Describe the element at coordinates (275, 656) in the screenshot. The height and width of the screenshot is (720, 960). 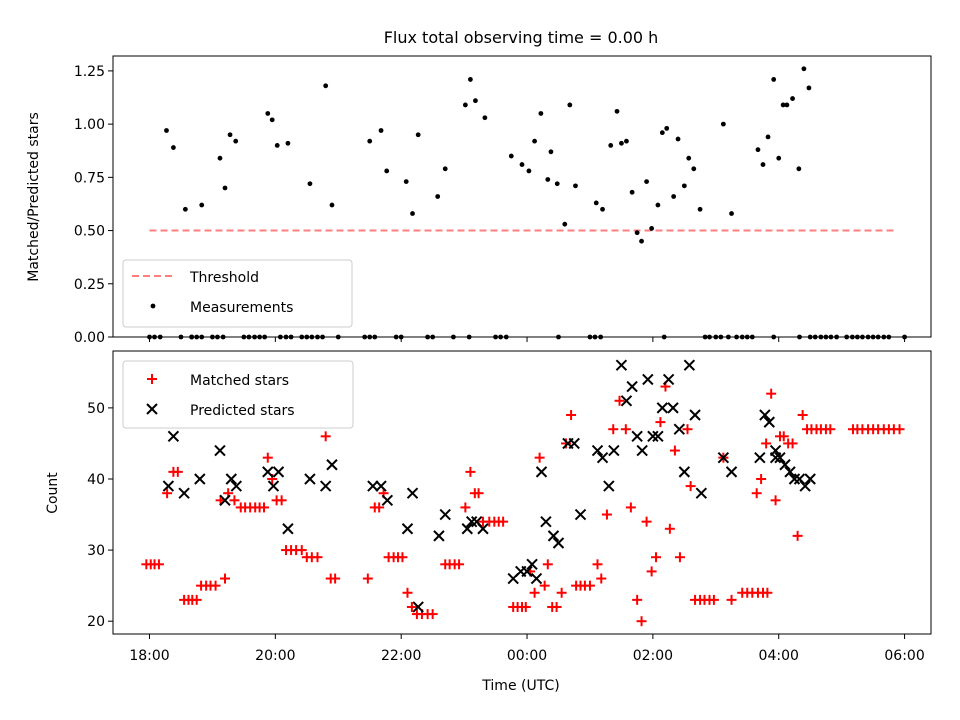
I see `x-tick-label: 20:00` at that location.